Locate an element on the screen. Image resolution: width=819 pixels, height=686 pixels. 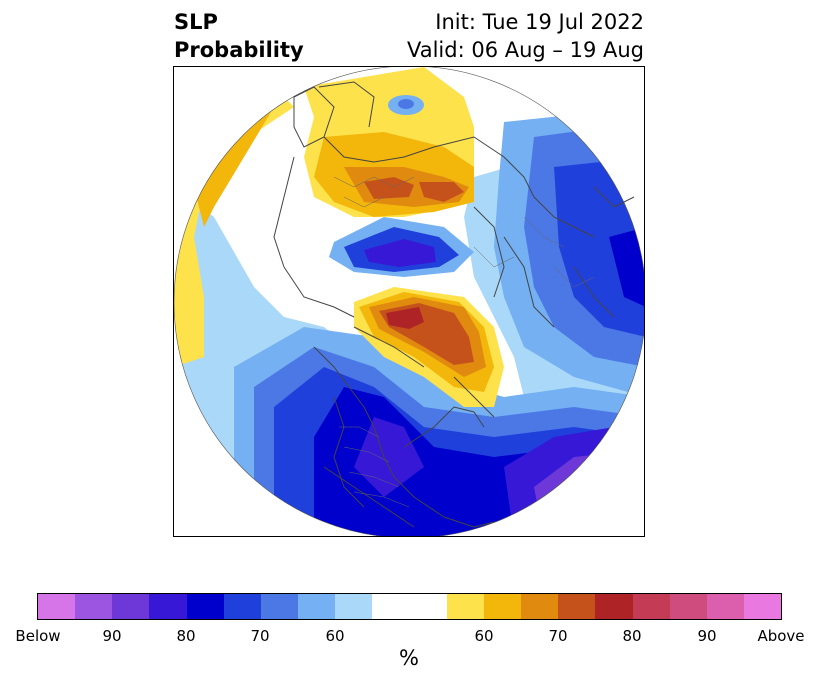
title-variable: SLP is located at coordinates (196, 22).